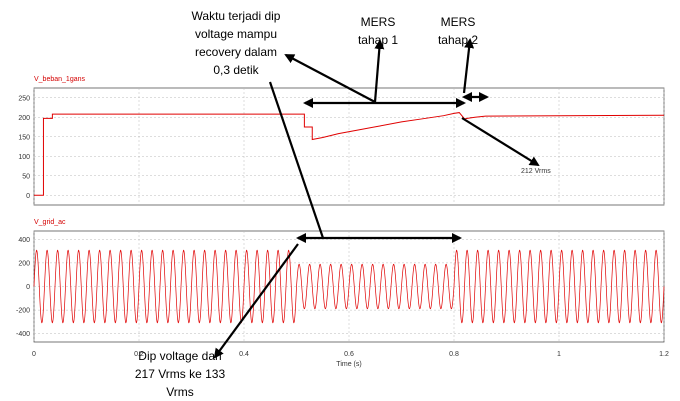 This screenshot has height=401, width=680. I want to click on chart-2-y-ticks: -400 -200 0 200 400, so click(23, 287).